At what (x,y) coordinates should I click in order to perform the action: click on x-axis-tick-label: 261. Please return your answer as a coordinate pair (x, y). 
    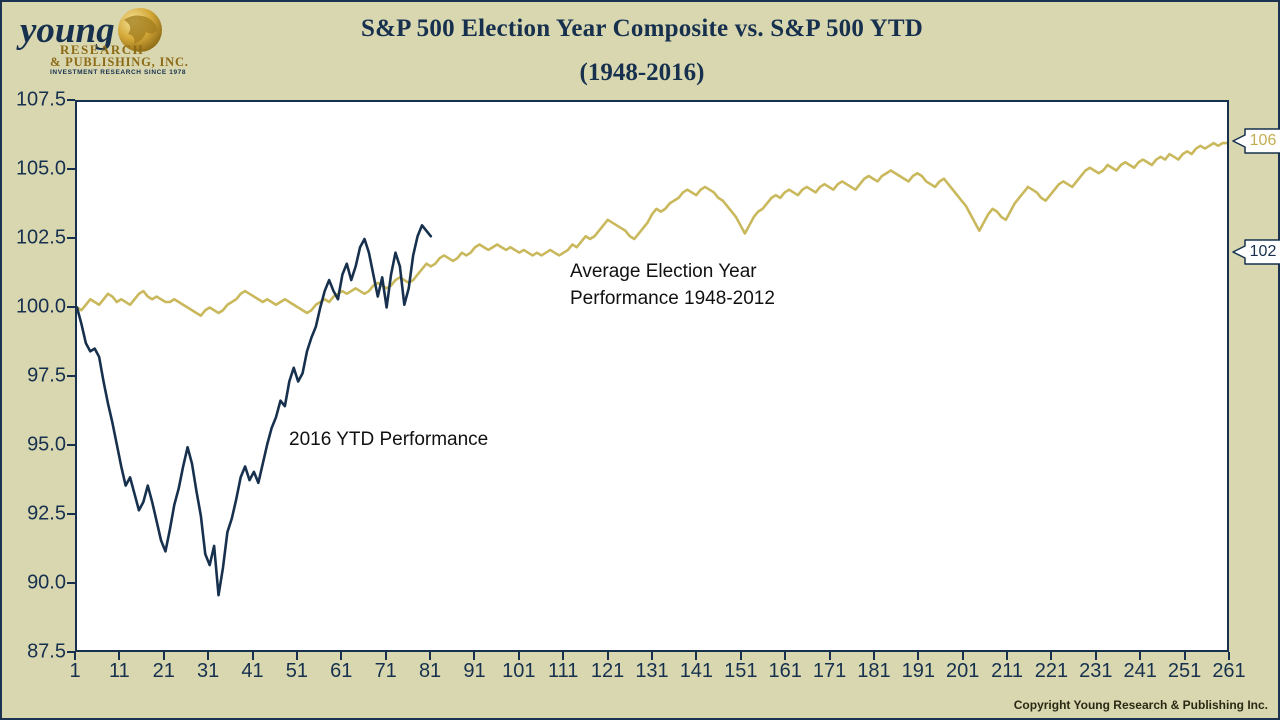
    Looking at the image, I should click on (1229, 671).